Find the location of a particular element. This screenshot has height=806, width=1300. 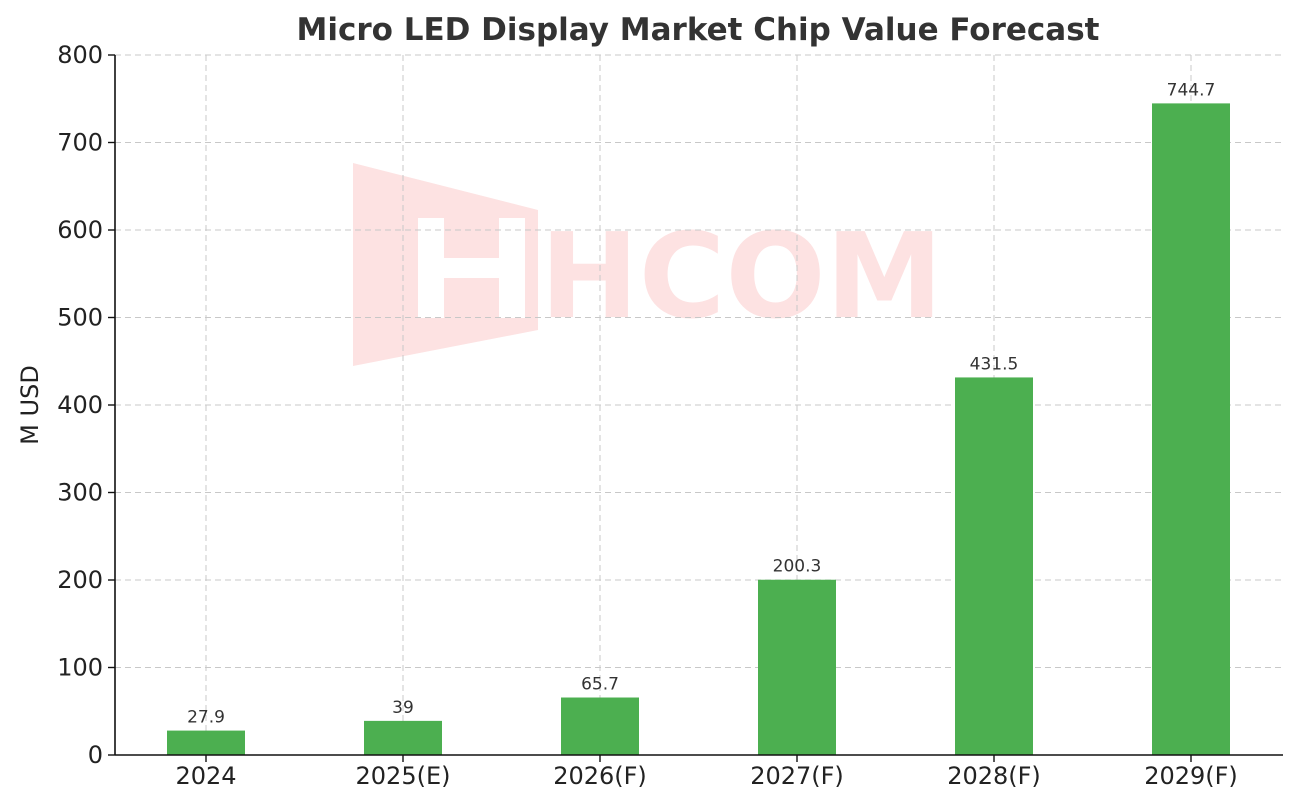

y-tick-label: 700 is located at coordinates (80, 143).